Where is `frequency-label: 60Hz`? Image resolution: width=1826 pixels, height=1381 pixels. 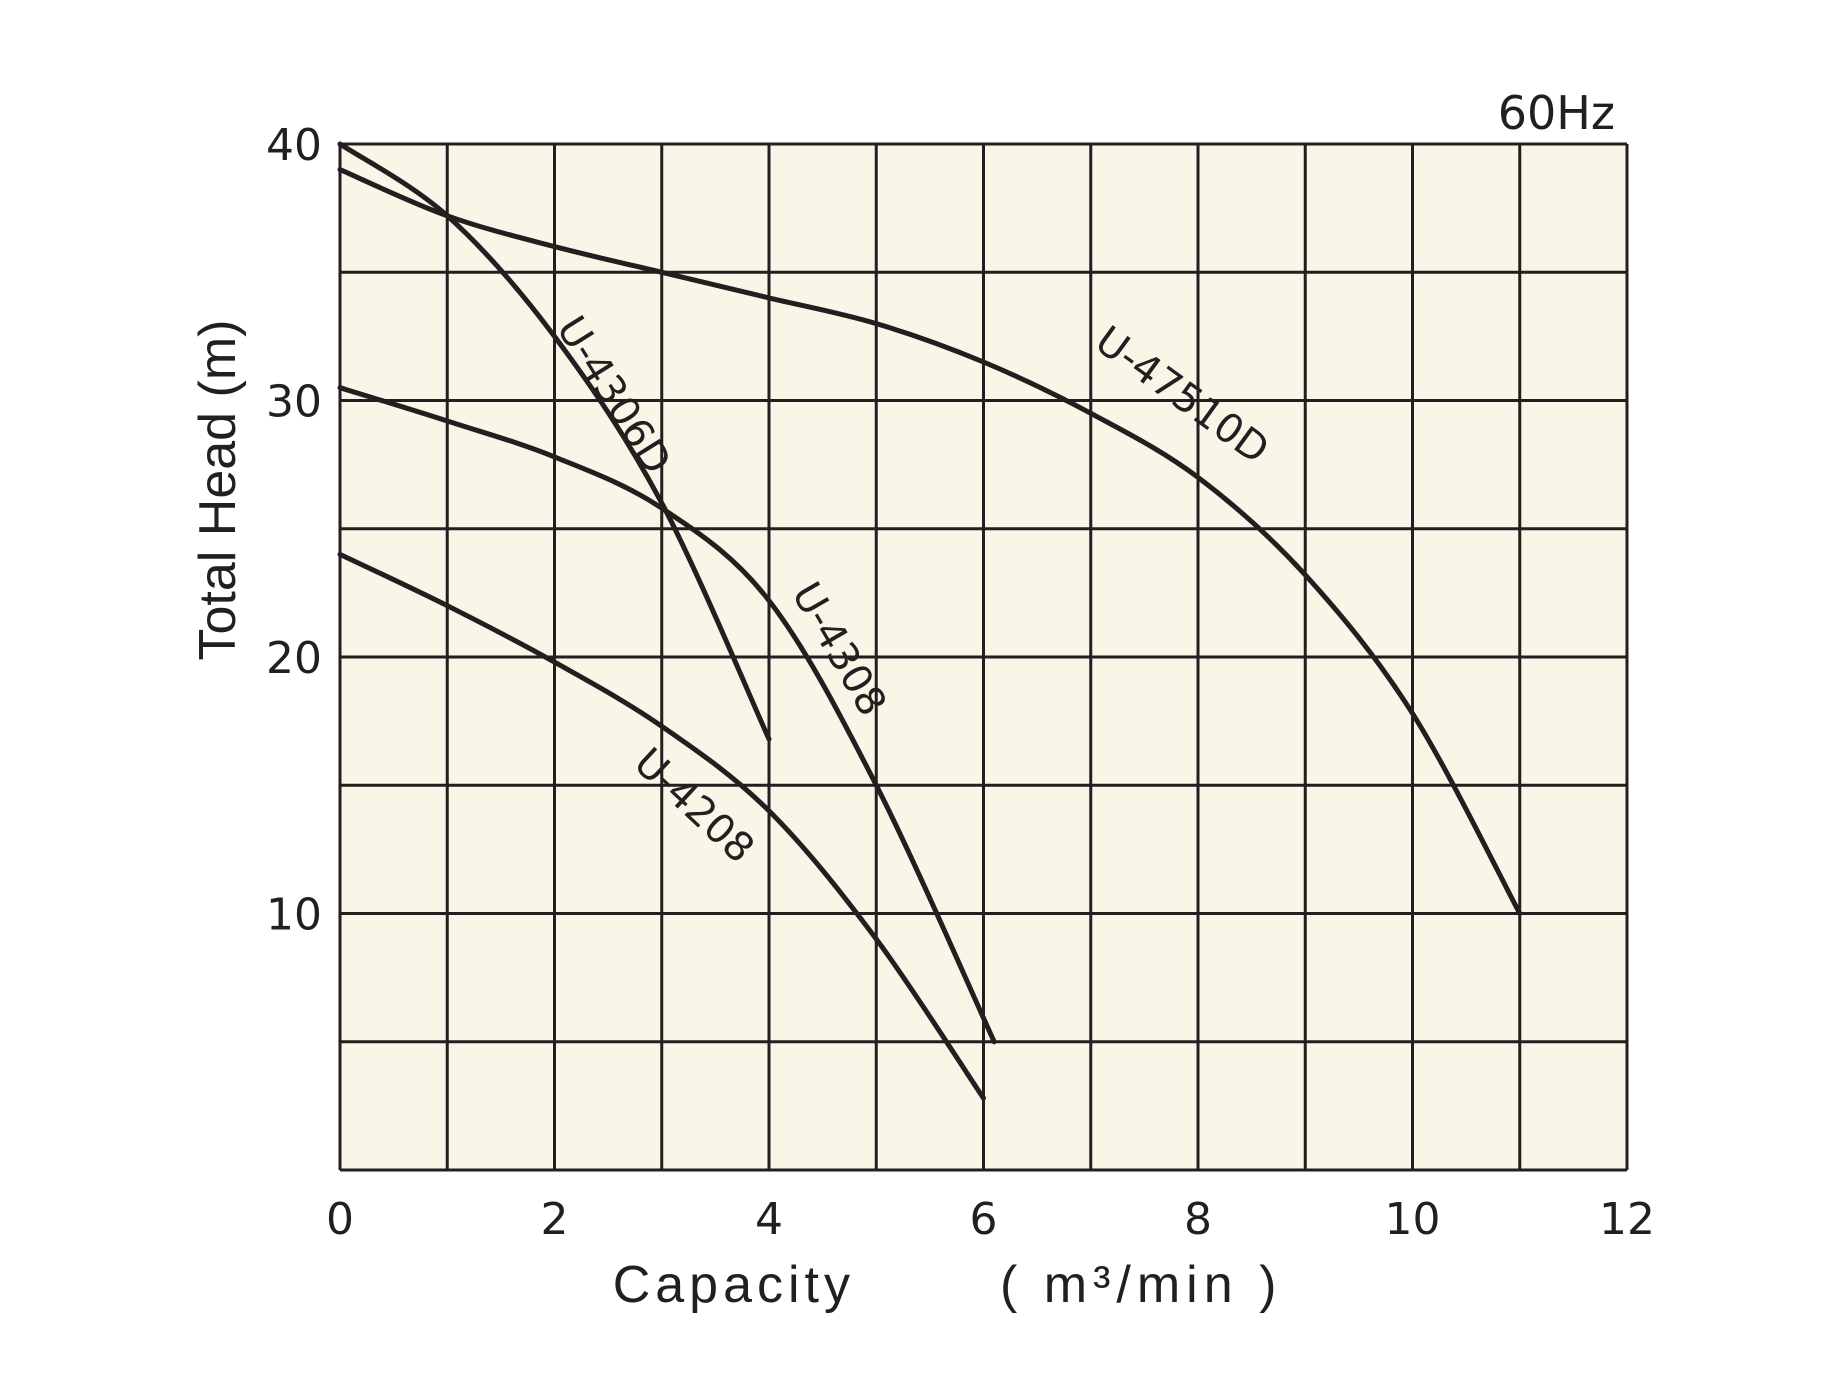 frequency-label: 60Hz is located at coordinates (1556, 113).